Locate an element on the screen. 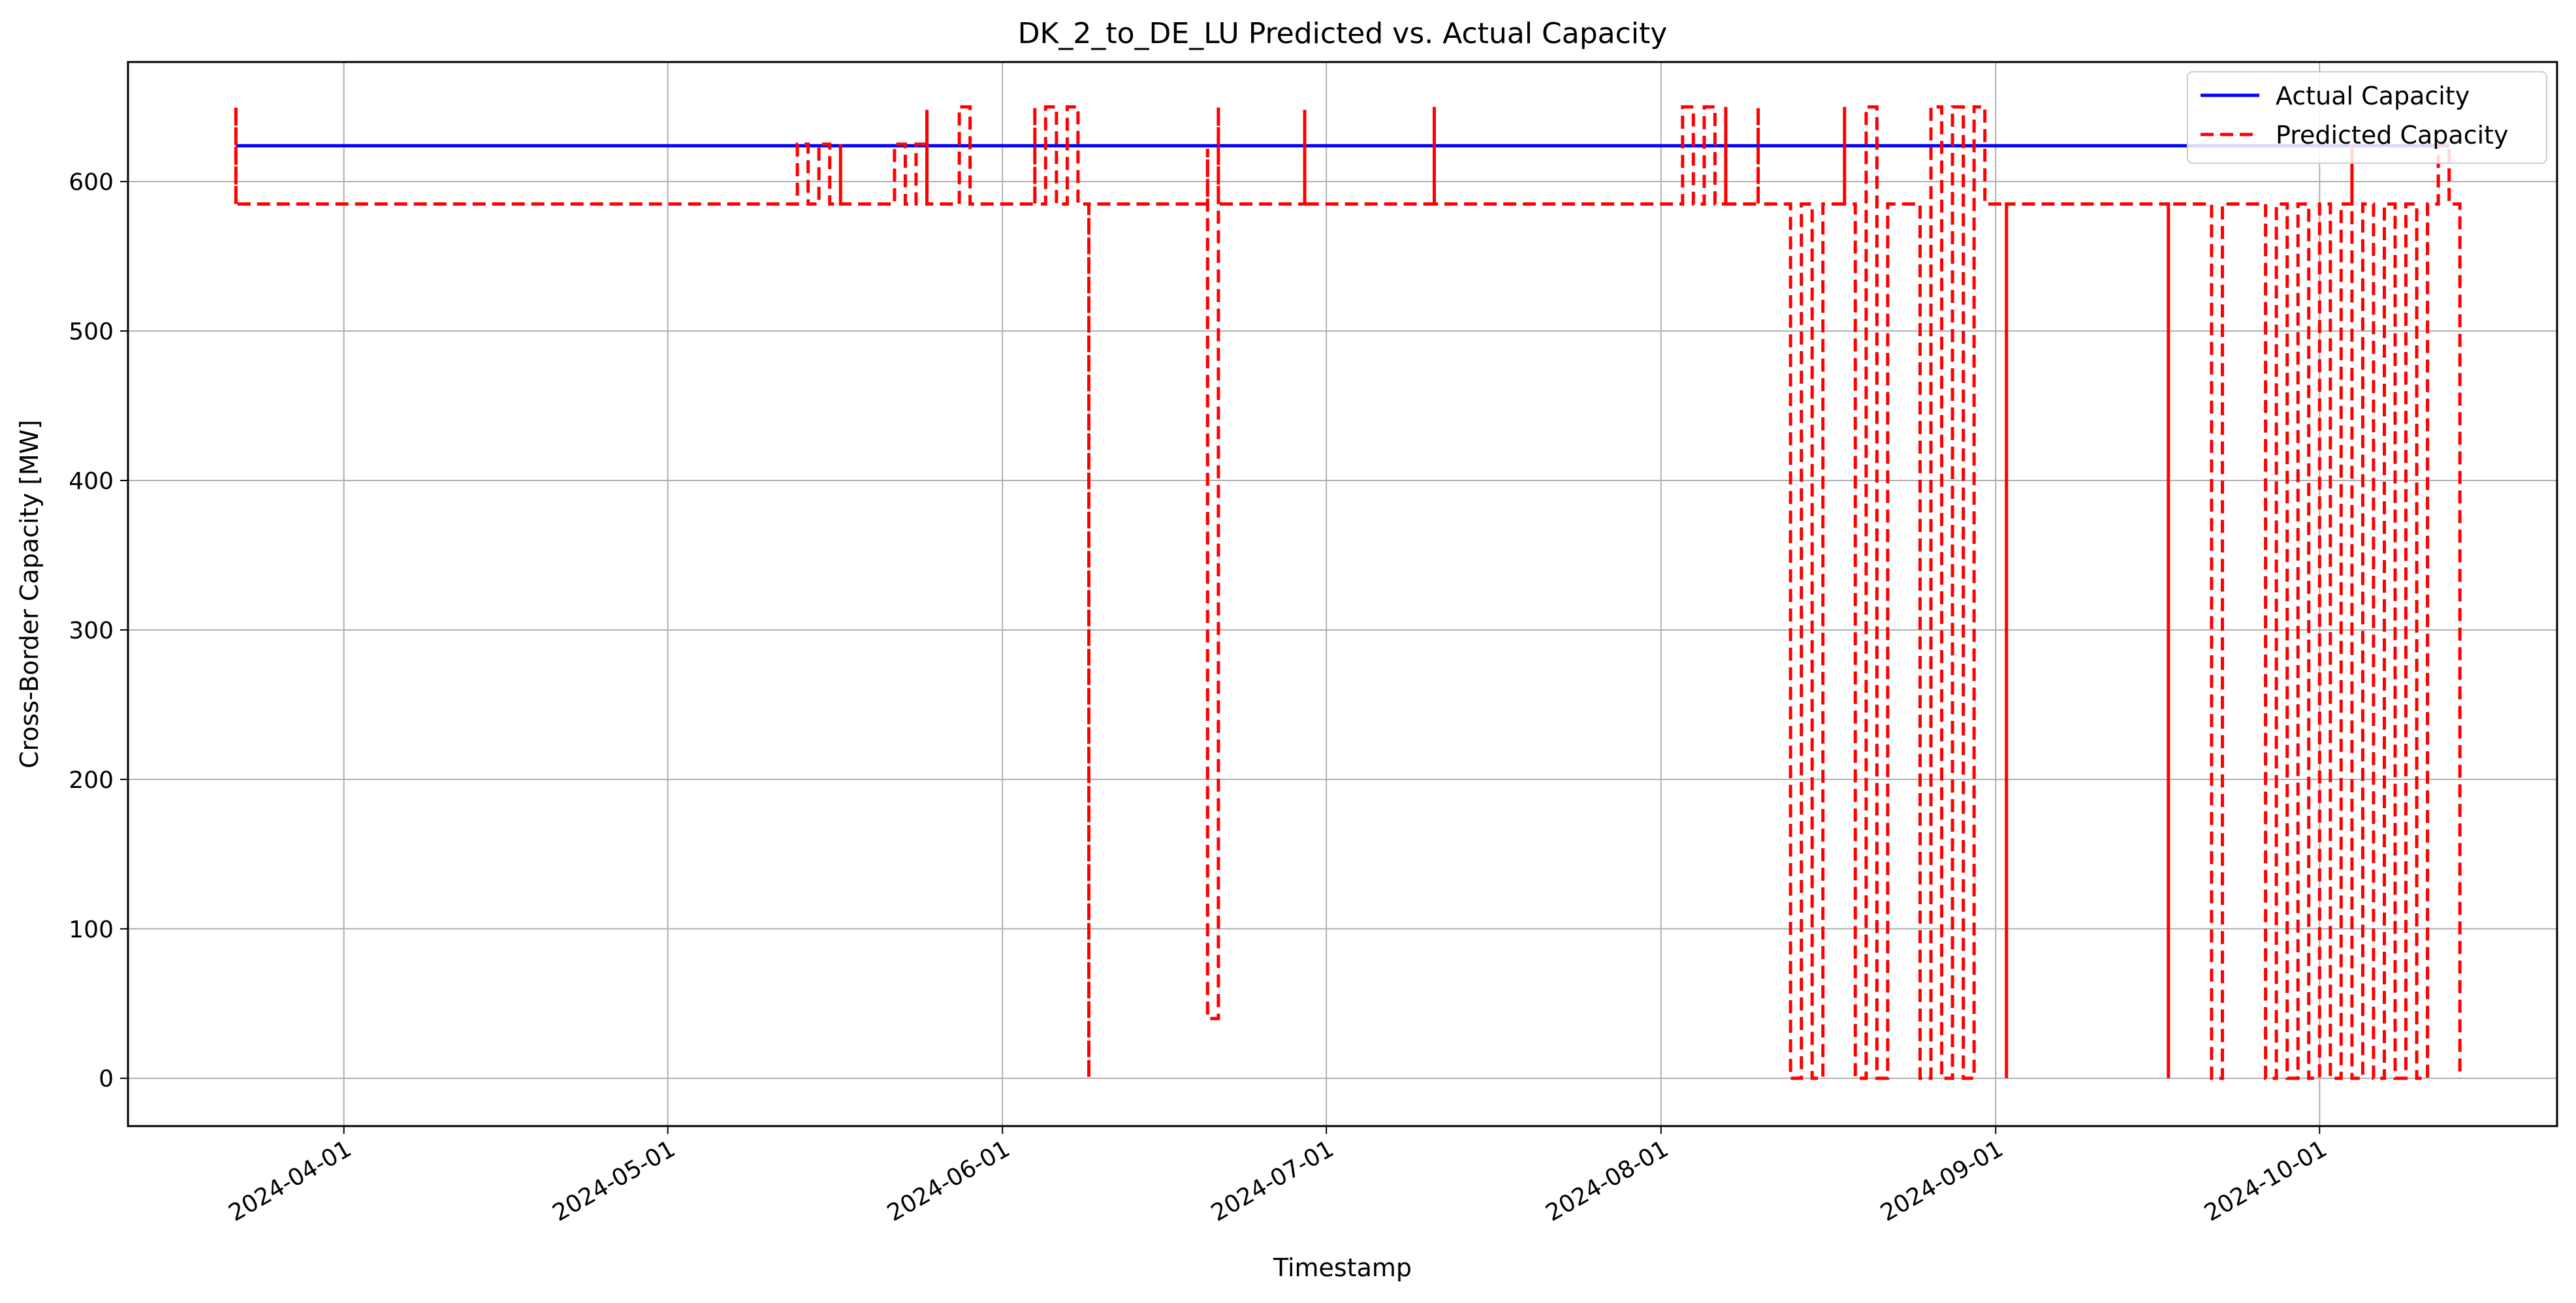 This screenshot has width=2576, height=1303. y-tick-label-1: 100 is located at coordinates (92, 930).